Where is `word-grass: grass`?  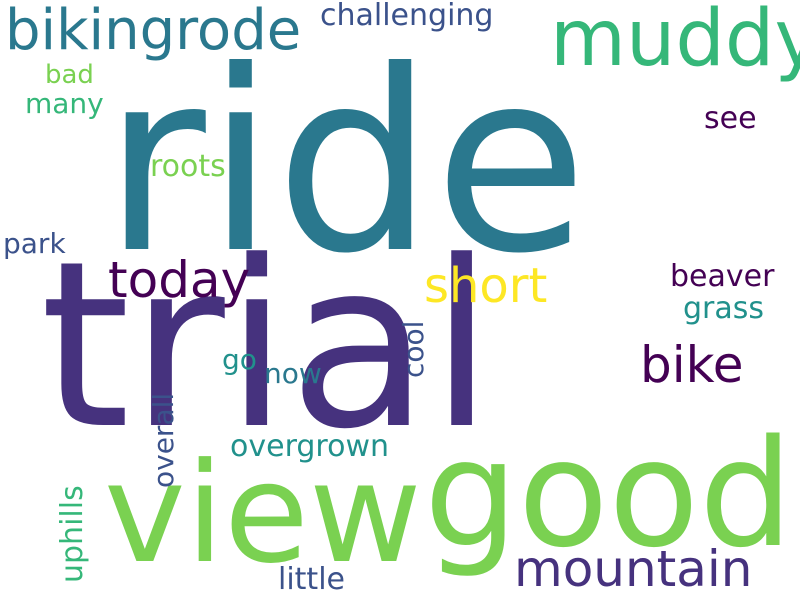
word-grass: grass is located at coordinates (724, 308).